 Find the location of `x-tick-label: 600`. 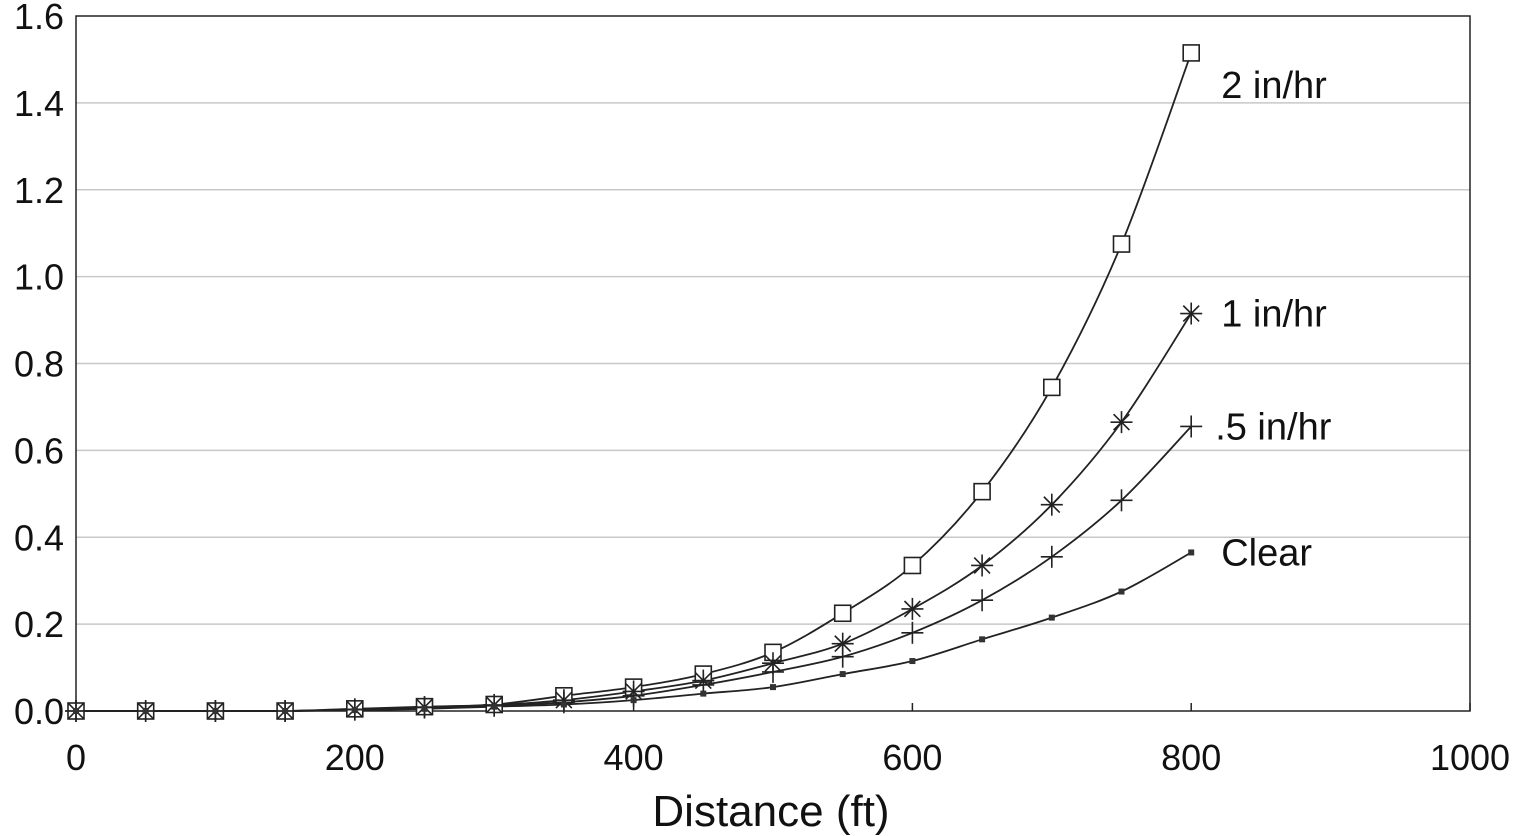

x-tick-label: 600 is located at coordinates (912, 757).